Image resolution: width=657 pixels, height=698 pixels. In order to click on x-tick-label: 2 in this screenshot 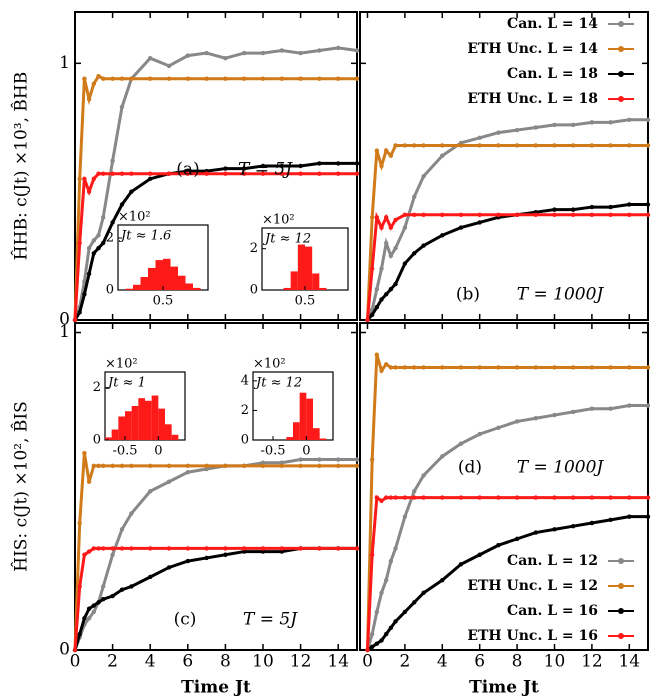, I will do `click(112, 662)`.